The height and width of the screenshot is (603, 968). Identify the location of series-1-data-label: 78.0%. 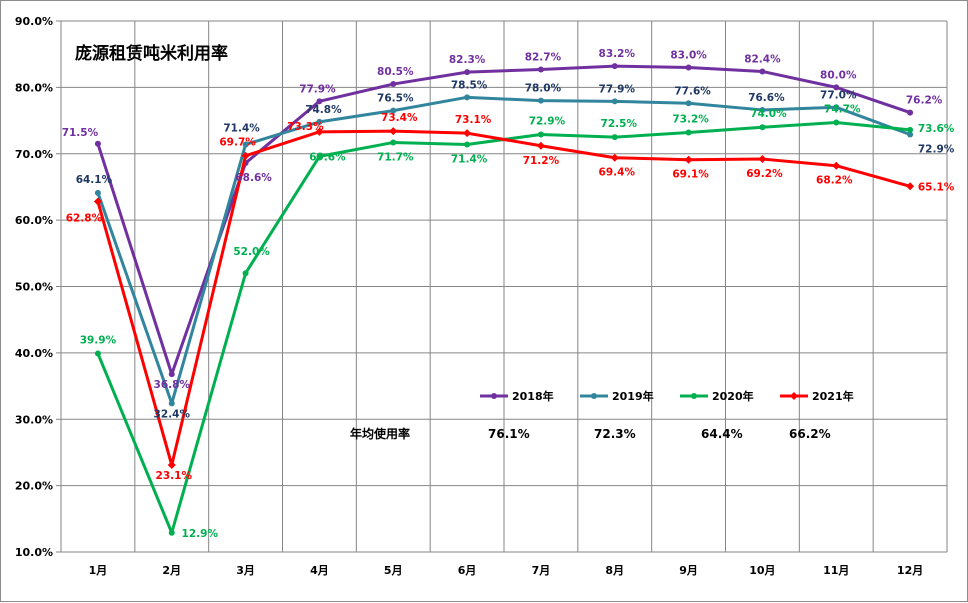
(543, 89).